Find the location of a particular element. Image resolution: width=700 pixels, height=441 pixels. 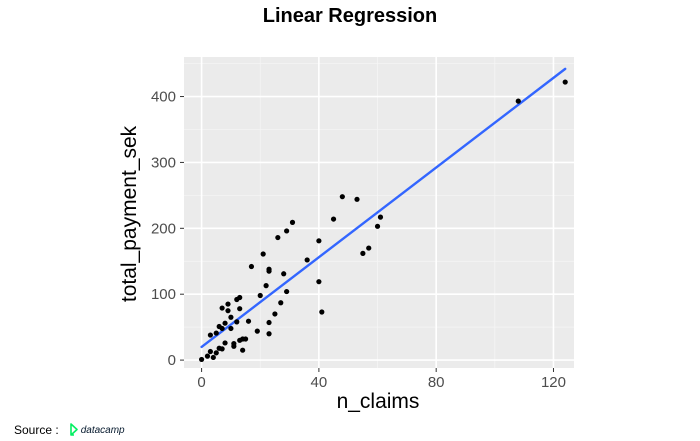

x-tick-label: 0 is located at coordinates (201, 382).